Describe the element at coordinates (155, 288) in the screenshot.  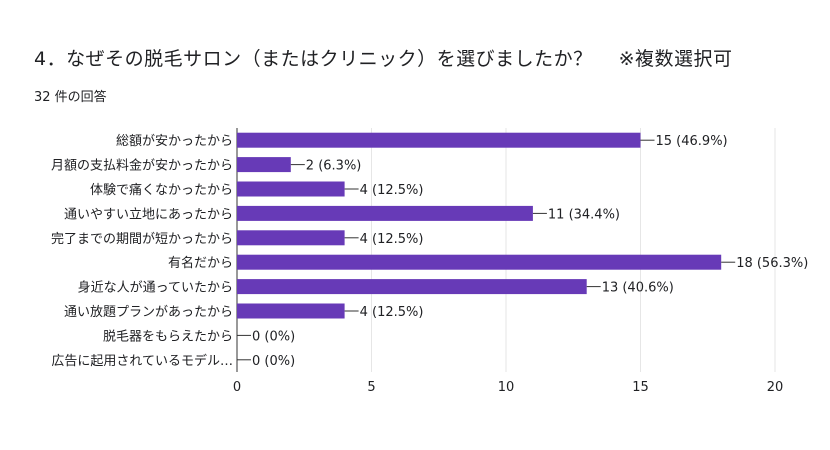
I see `category-label: 身近な人が通っていたから` at that location.